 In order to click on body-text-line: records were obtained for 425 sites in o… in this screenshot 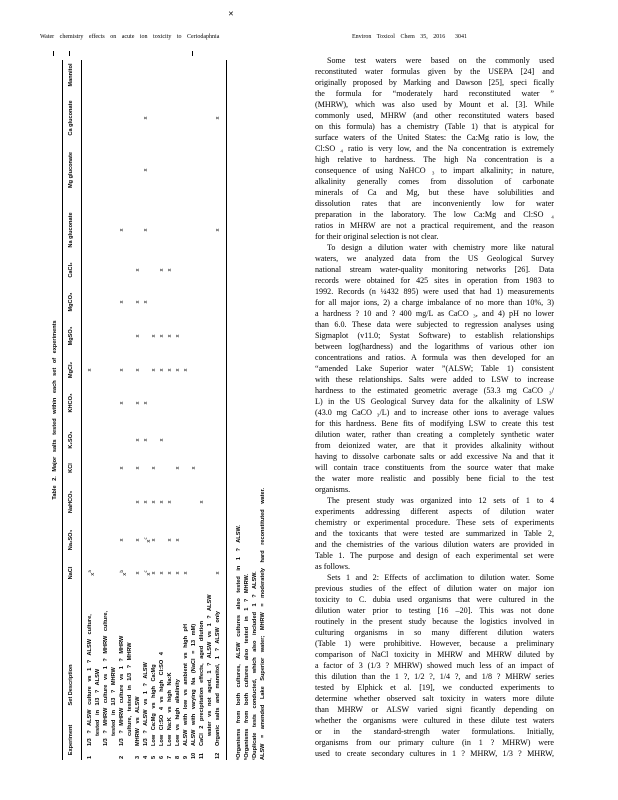, I will do `click(434, 280)`.